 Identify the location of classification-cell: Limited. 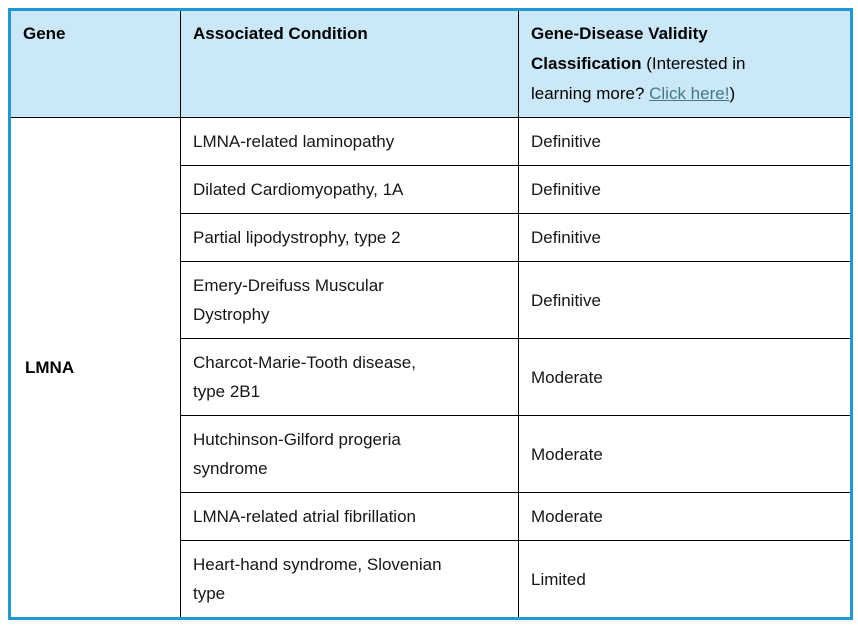
(685, 579).